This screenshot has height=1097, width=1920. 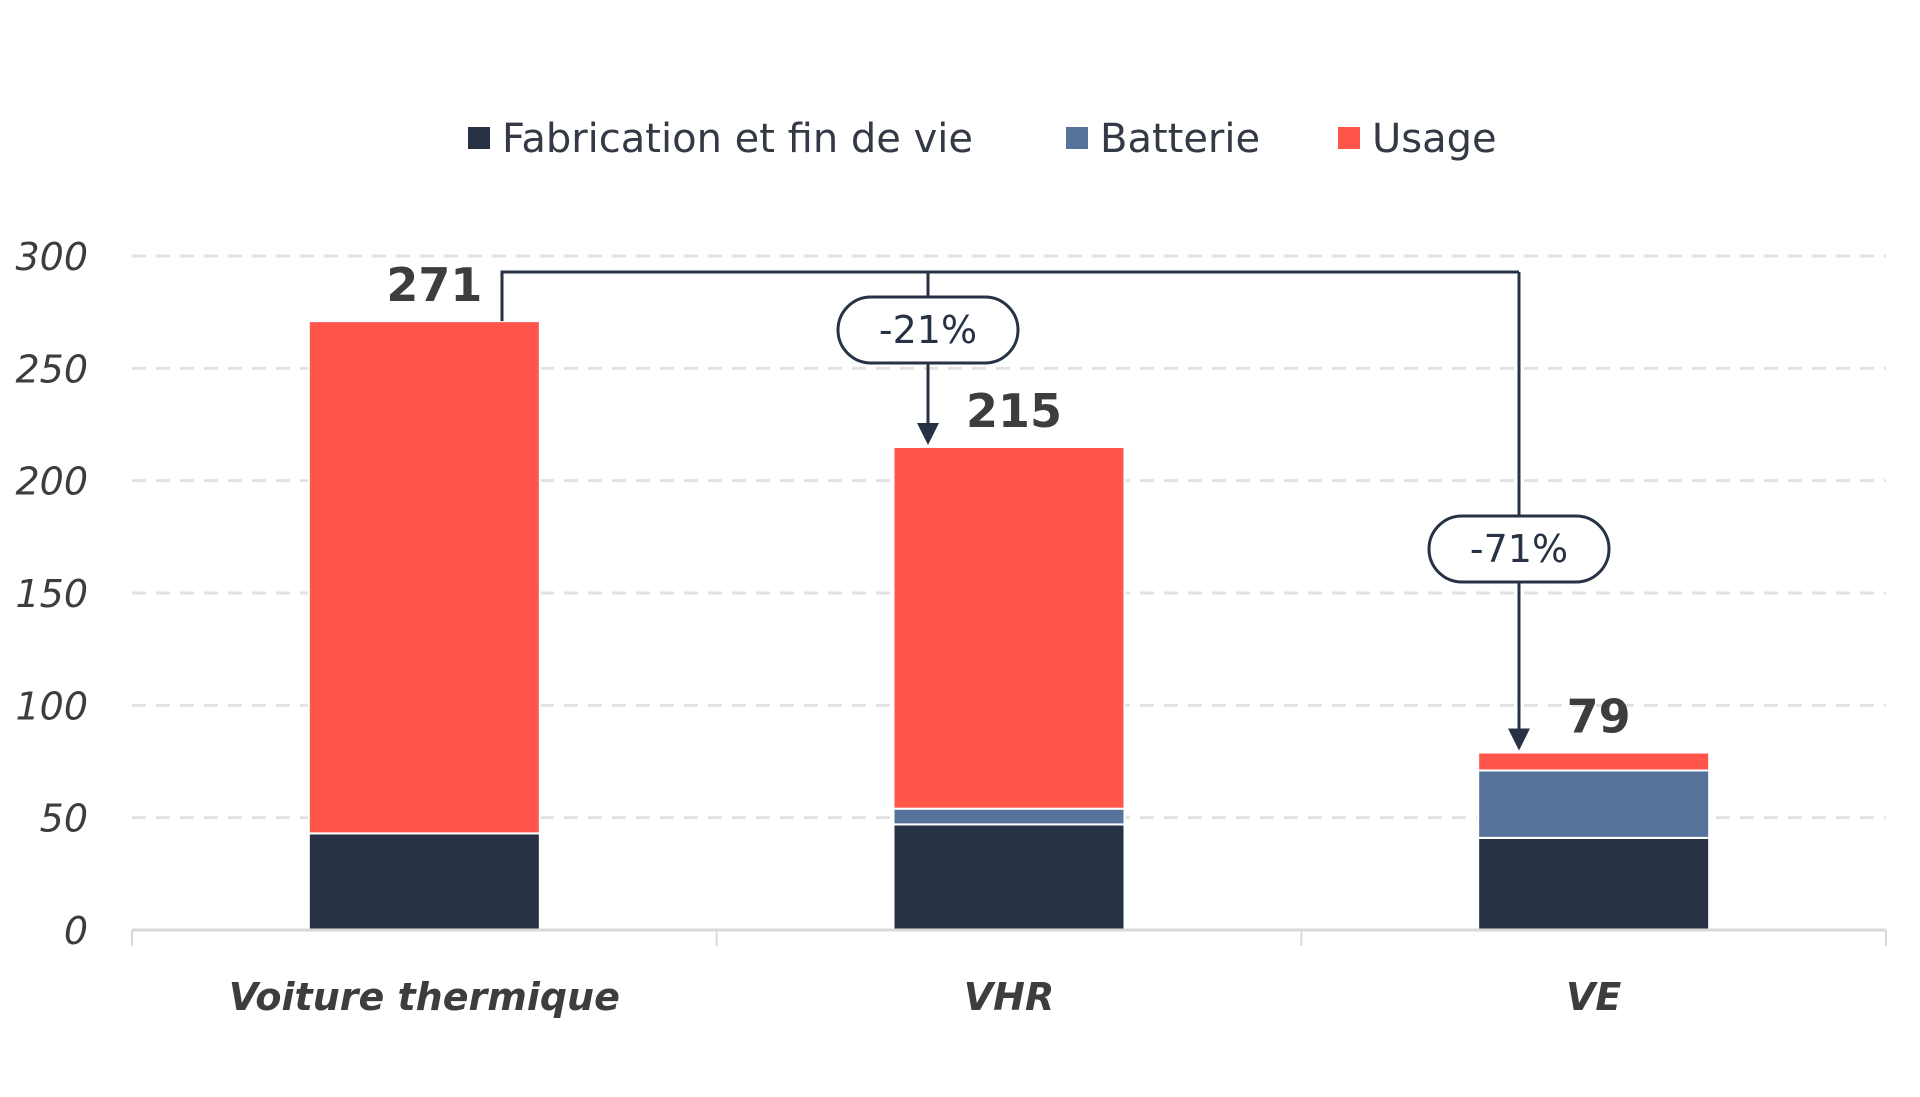 I want to click on bracket-line, so click(x=1009, y=296).